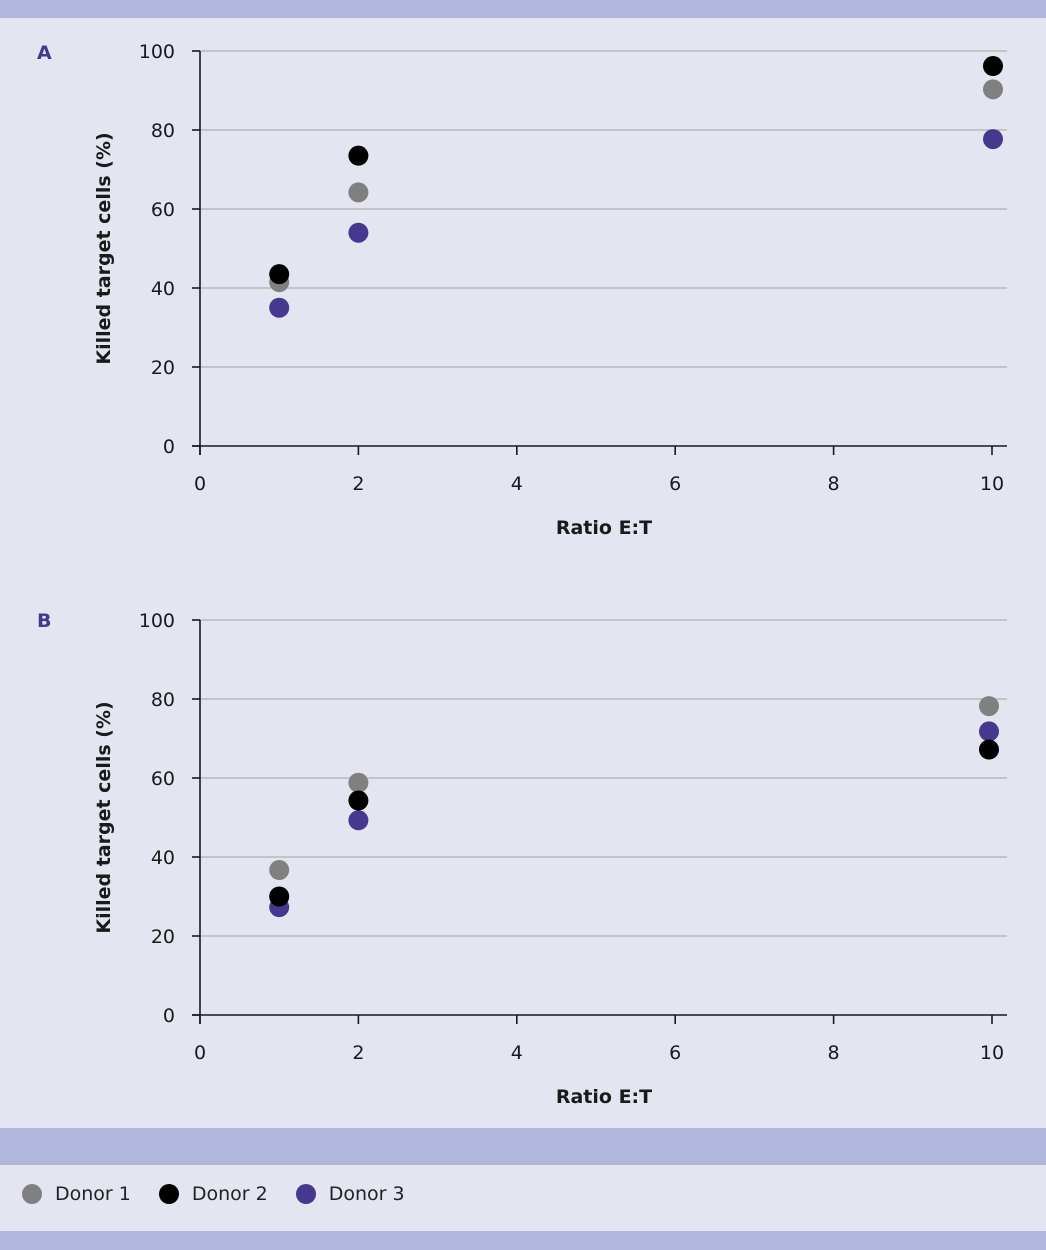  What do you see at coordinates (834, 484) in the screenshot?
I see `x-tick-label-a-8: 8` at bounding box center [834, 484].